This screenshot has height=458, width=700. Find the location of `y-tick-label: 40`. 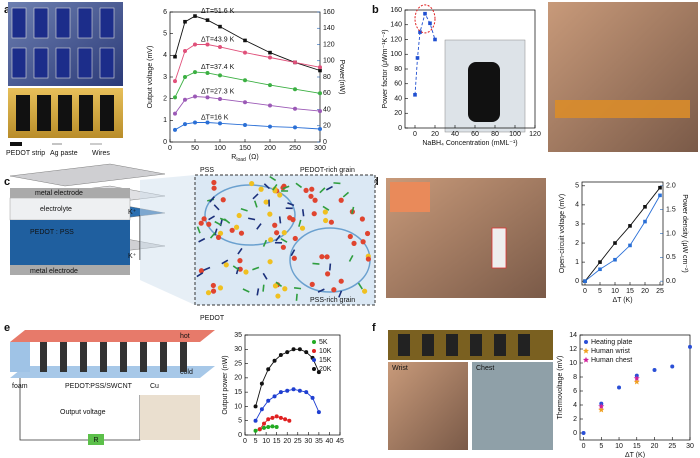

y-tick-label: 40 is located at coordinates (398, 98).